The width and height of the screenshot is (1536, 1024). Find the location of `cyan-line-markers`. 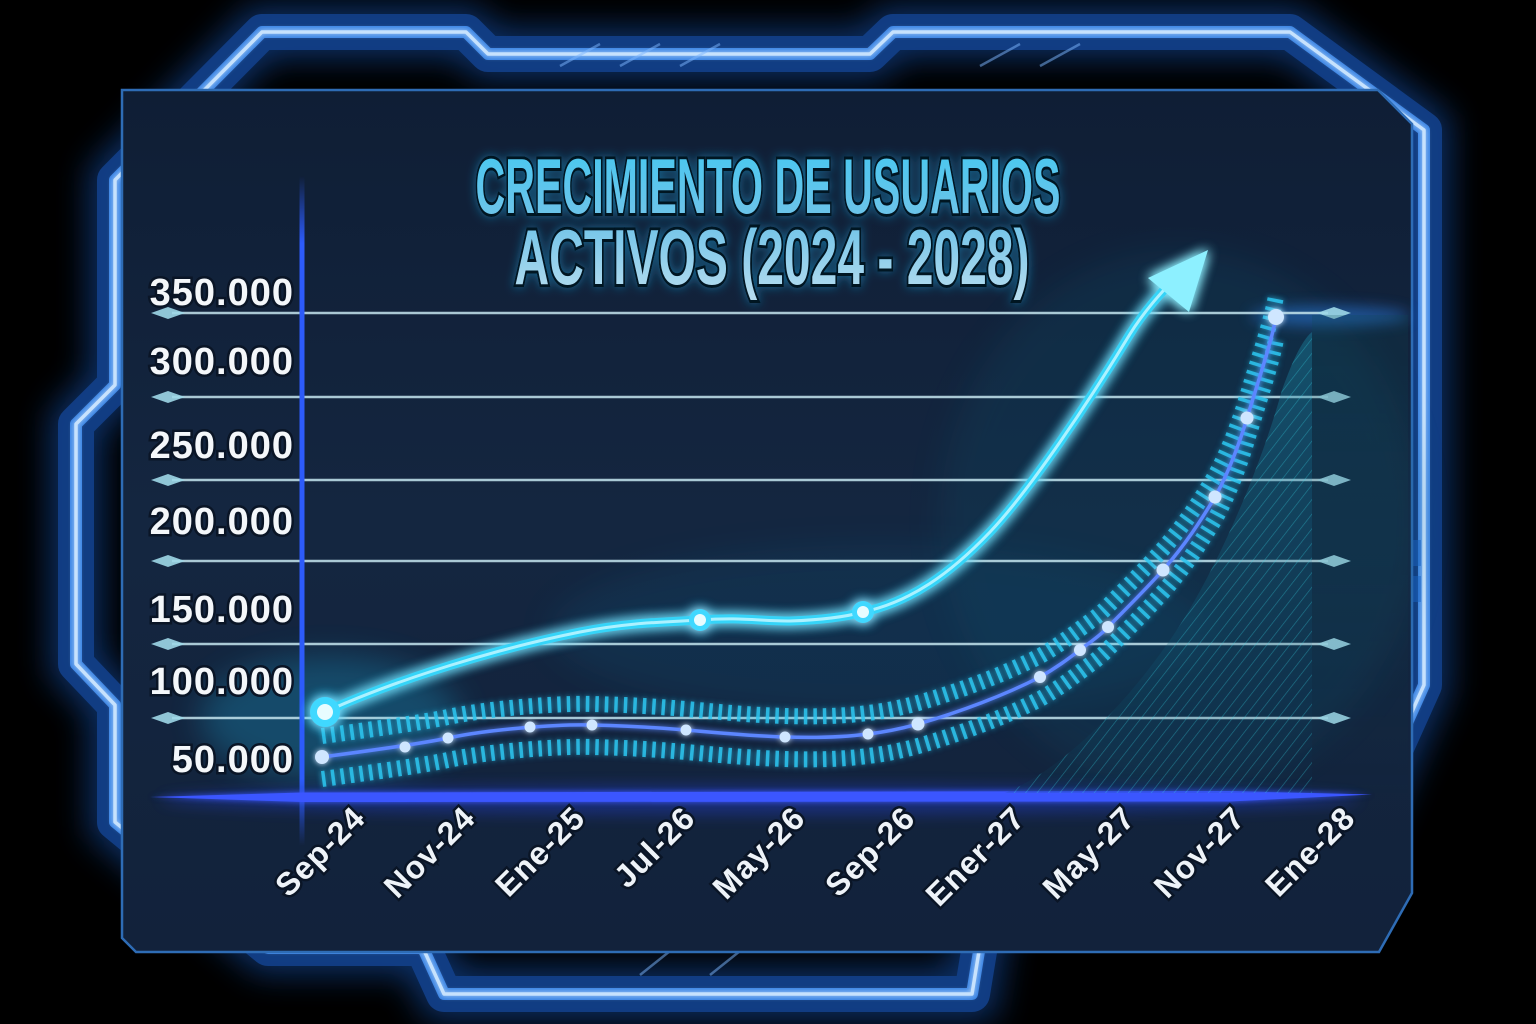

cyan-line-markers is located at coordinates (592, 664).